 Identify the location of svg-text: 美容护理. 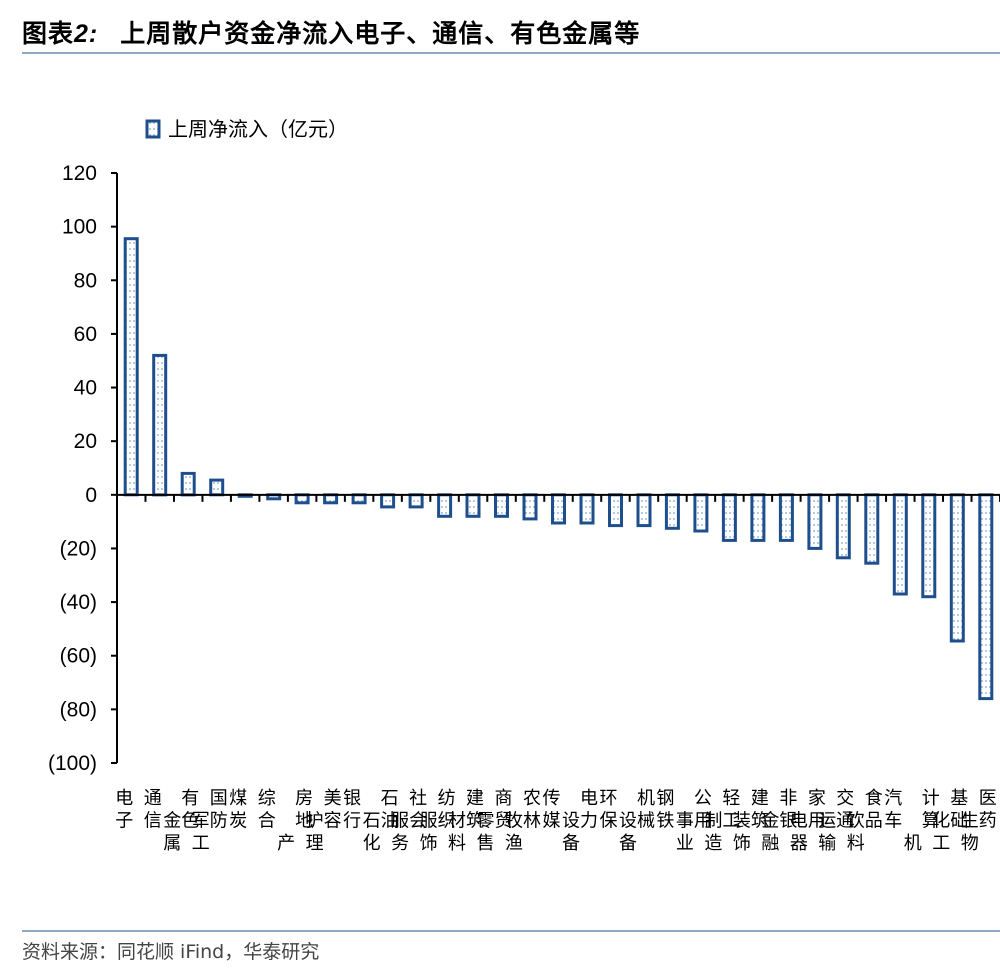
(324, 821).